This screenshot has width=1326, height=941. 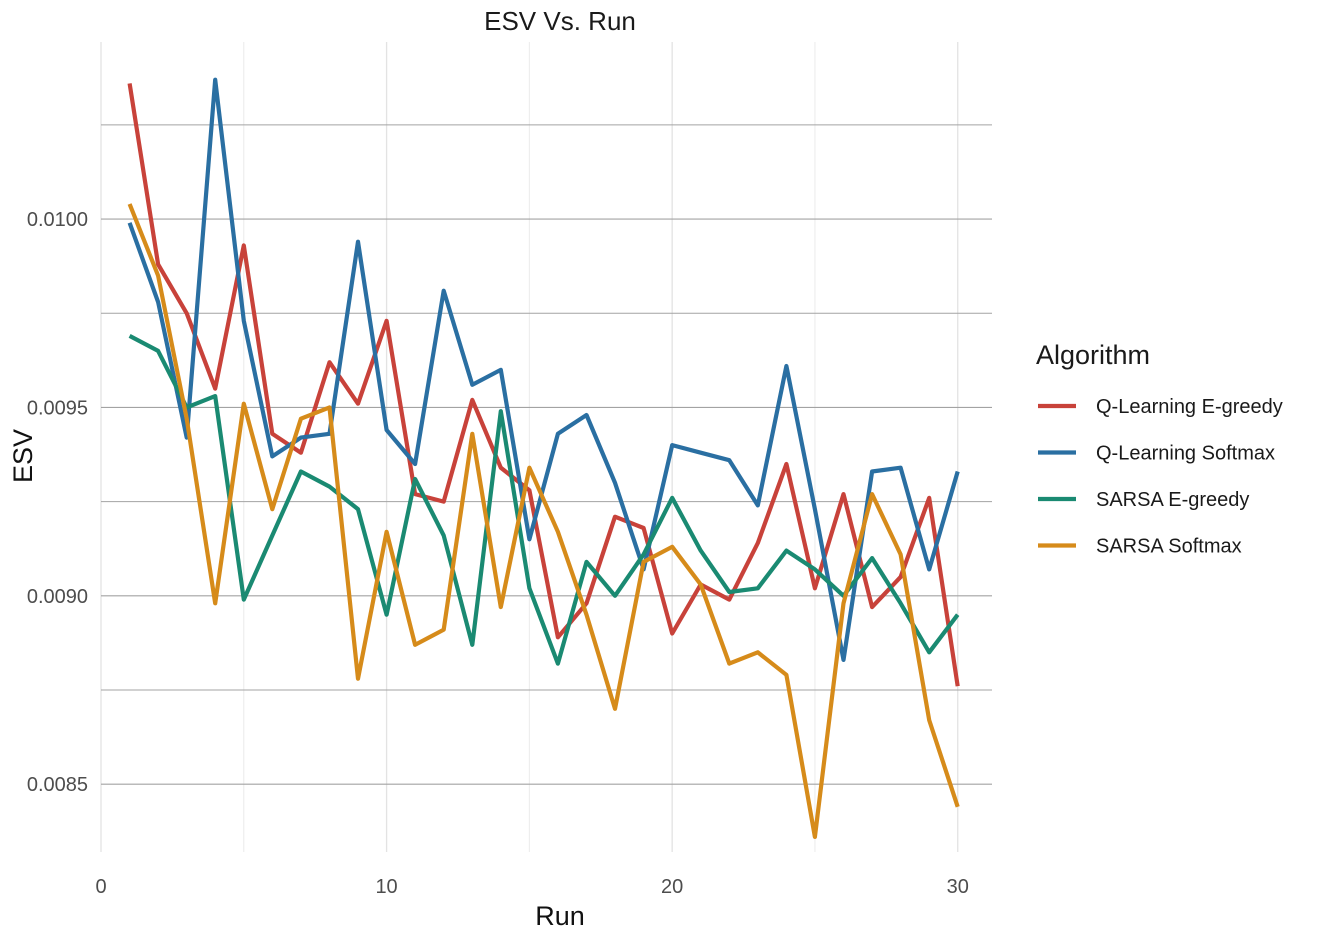 What do you see at coordinates (57, 408) in the screenshot?
I see `y-tick-label: 0.0095` at bounding box center [57, 408].